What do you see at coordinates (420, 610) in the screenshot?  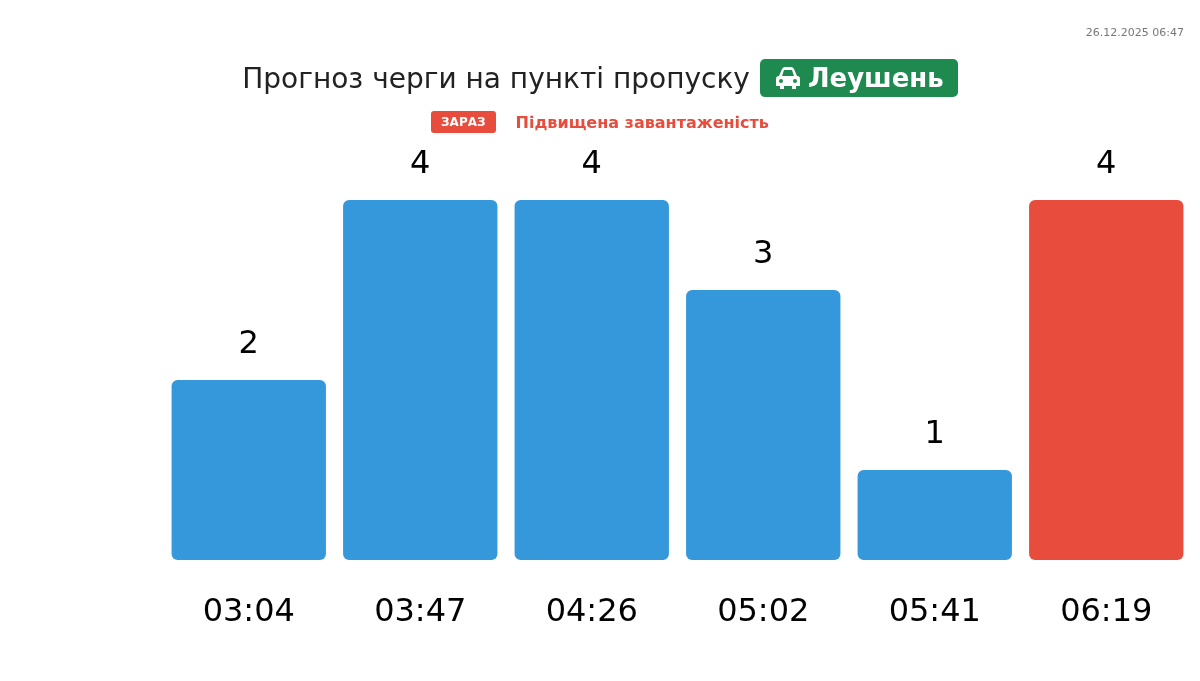 I see `x-tick-label: 03:47` at bounding box center [420, 610].